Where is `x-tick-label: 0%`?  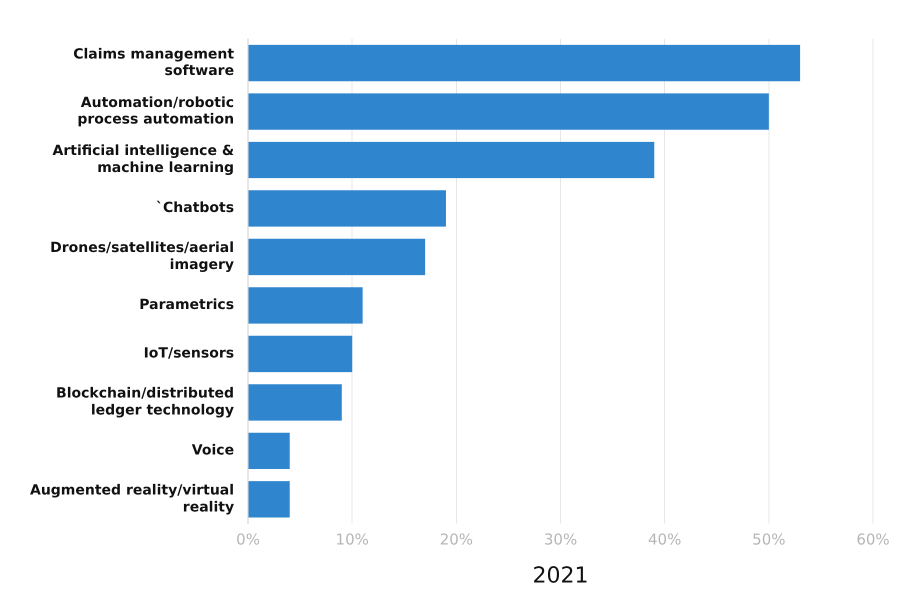 x-tick-label: 0% is located at coordinates (248, 539).